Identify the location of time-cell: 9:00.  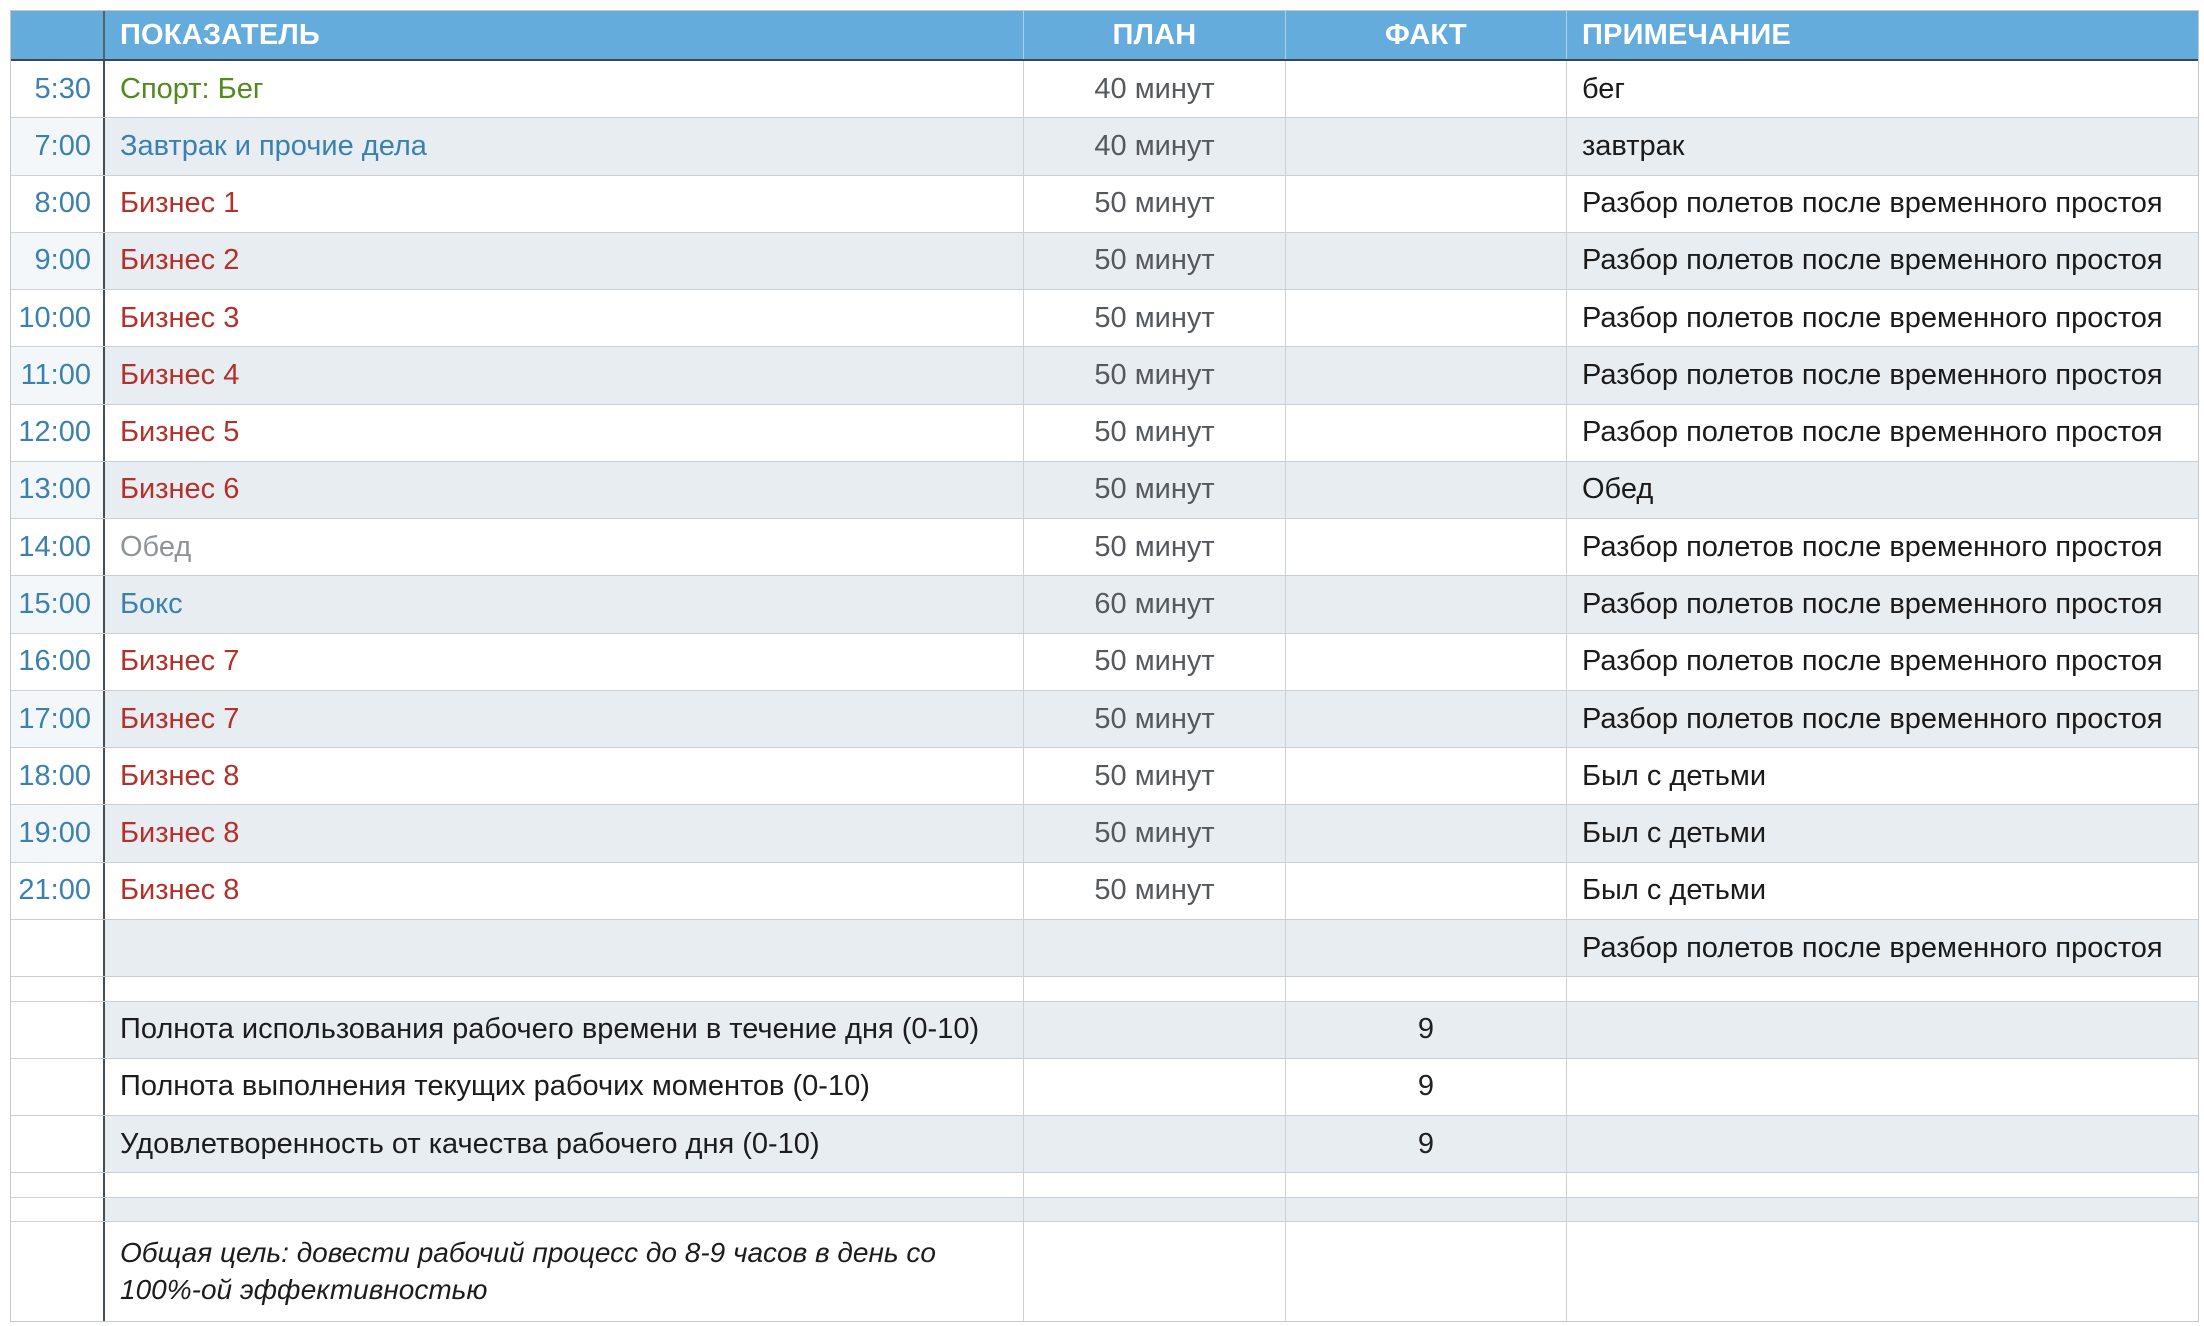
(58, 261).